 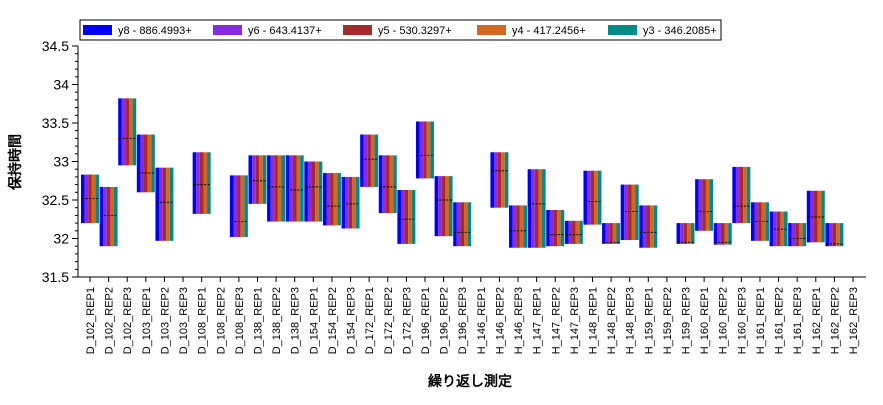 I want to click on x-tick-label: D_108_REP3, so click(x=240, y=320).